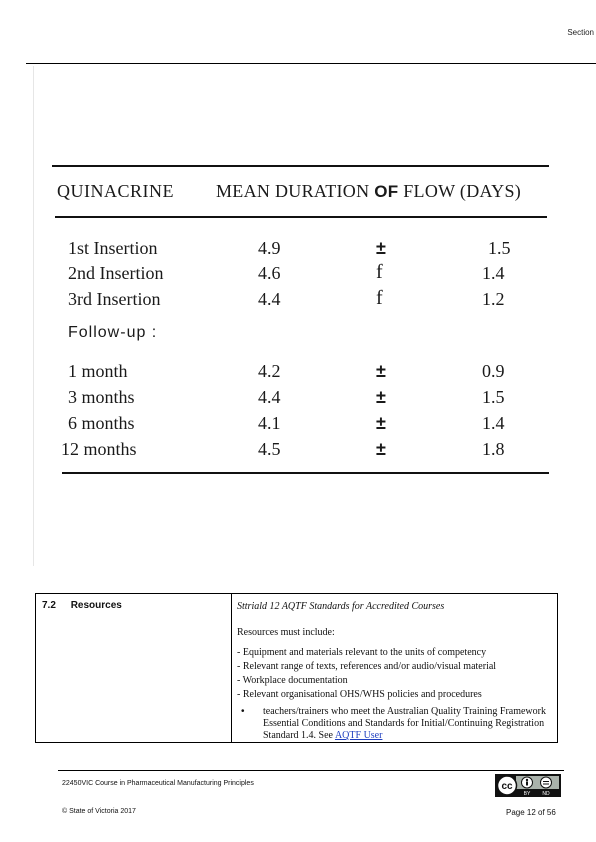 The height and width of the screenshot is (842, 596). I want to click on cc-license-badge: cc BY ND, so click(528, 785).